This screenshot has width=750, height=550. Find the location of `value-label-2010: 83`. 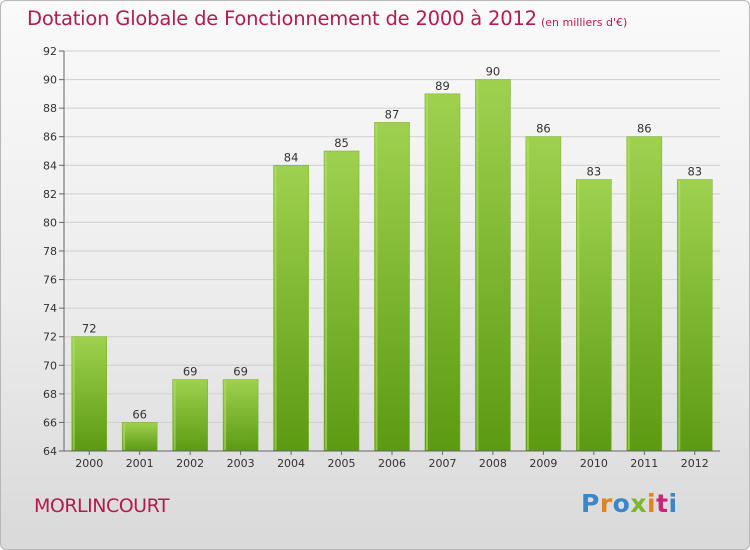

value-label-2010: 83 is located at coordinates (594, 172).